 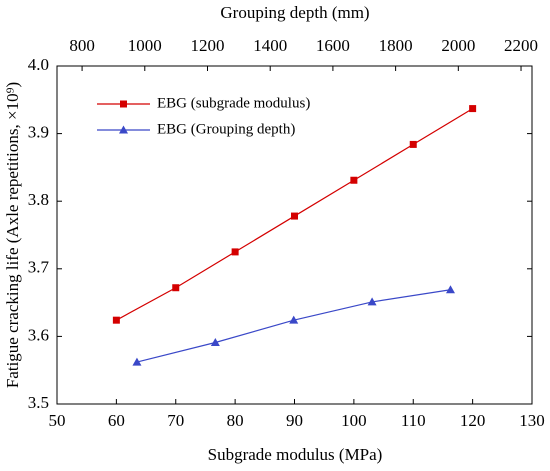 I want to click on x-tick-label: 100, so click(x=354, y=420).